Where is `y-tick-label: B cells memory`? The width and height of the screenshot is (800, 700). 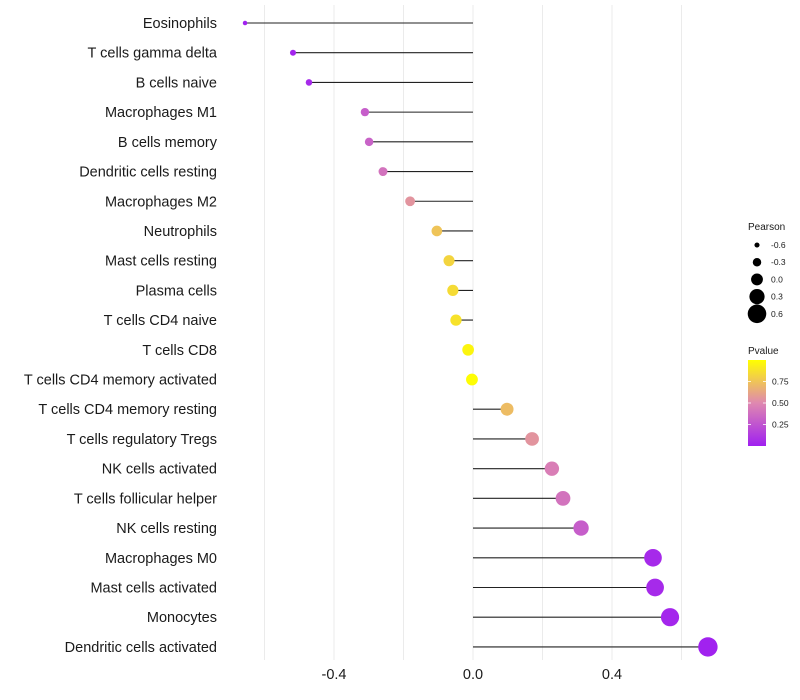
y-tick-label: B cells memory is located at coordinates (168, 143).